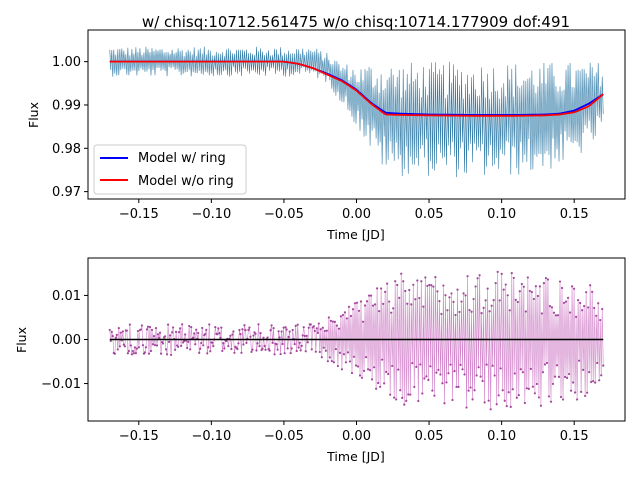 The image size is (640, 480). I want to click on x-tick-label: 0.05, so click(429, 436).